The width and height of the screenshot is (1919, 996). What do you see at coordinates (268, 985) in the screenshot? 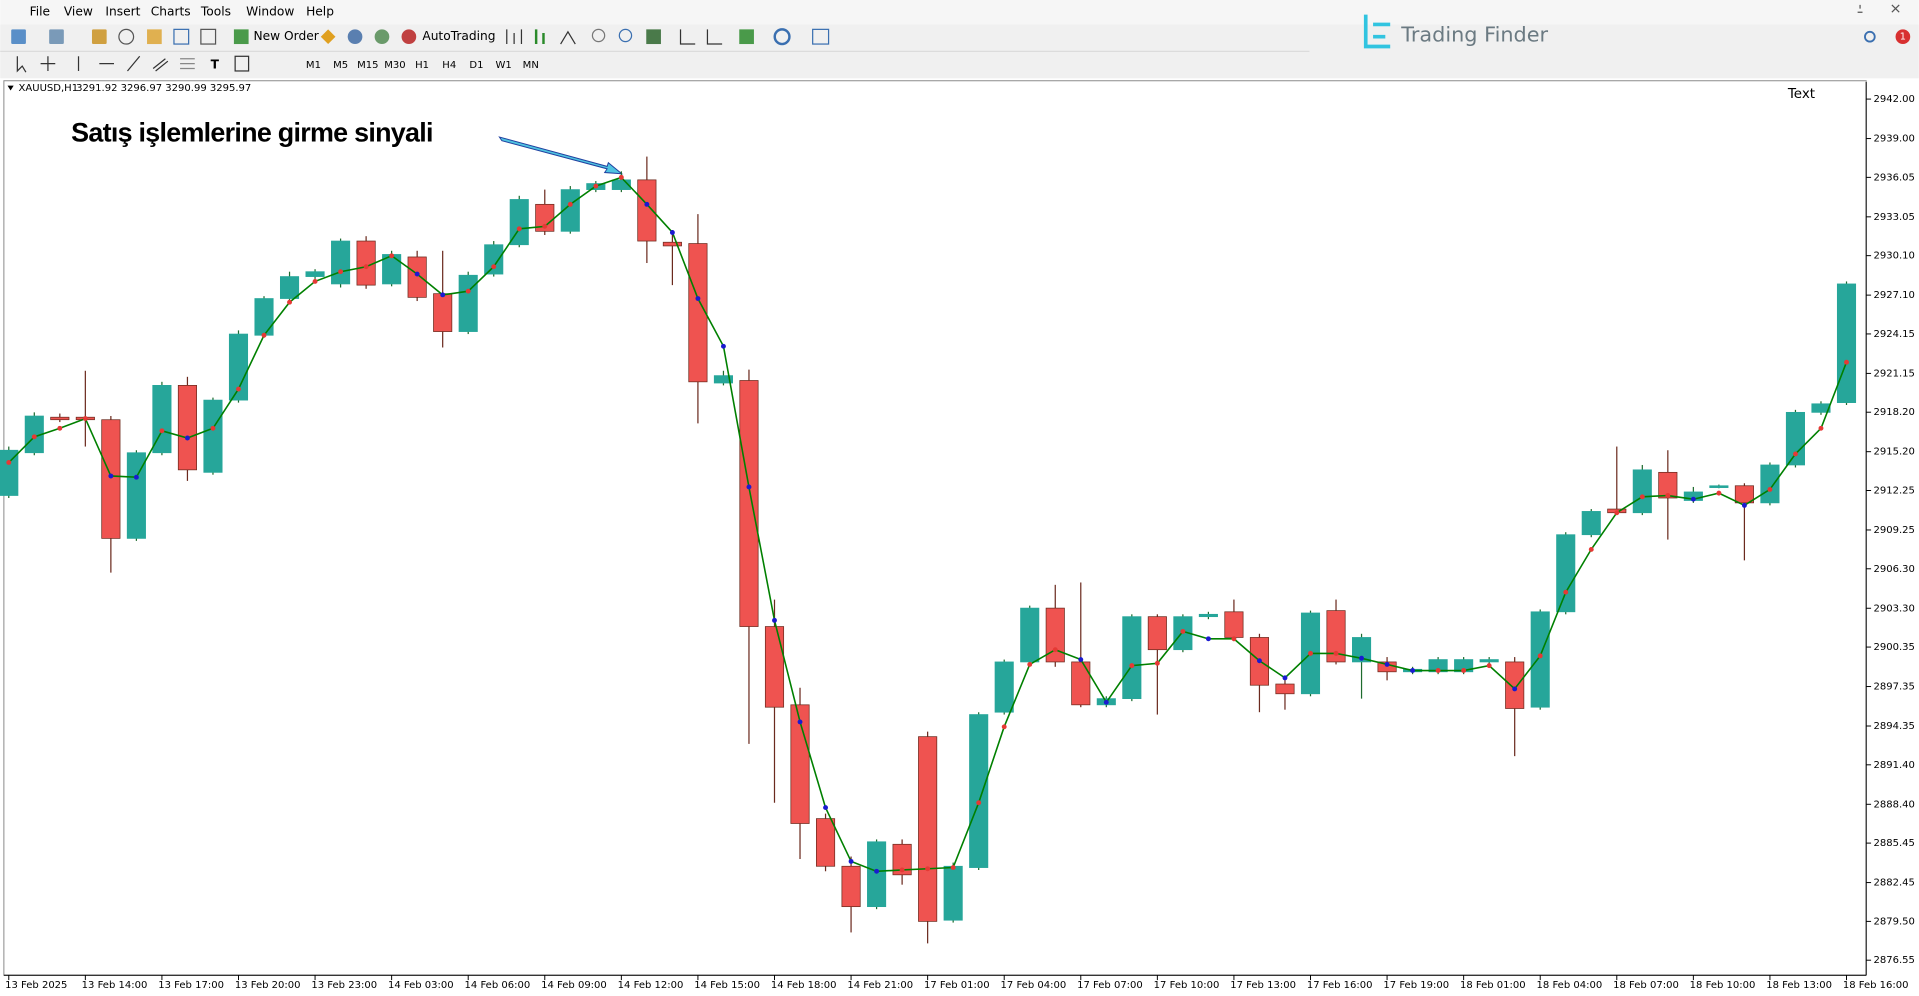
I see `x-tick-label: 13 Feb 20:00` at bounding box center [268, 985].